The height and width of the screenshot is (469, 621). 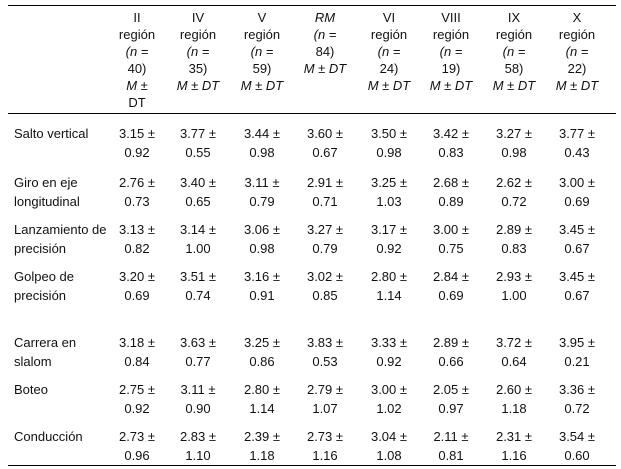 What do you see at coordinates (262, 361) in the screenshot?
I see `cell: 0.86` at bounding box center [262, 361].